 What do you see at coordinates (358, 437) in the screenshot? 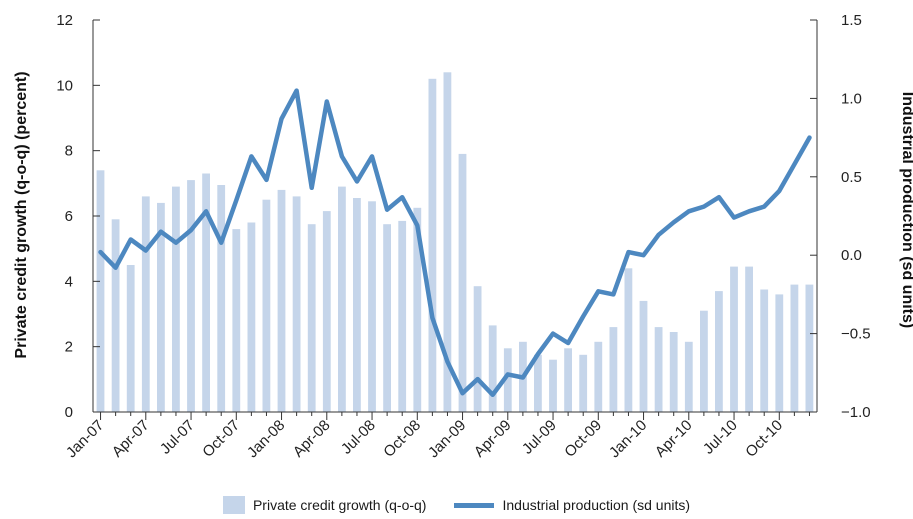
I see `x-tick-label: Jul-08` at bounding box center [358, 437].